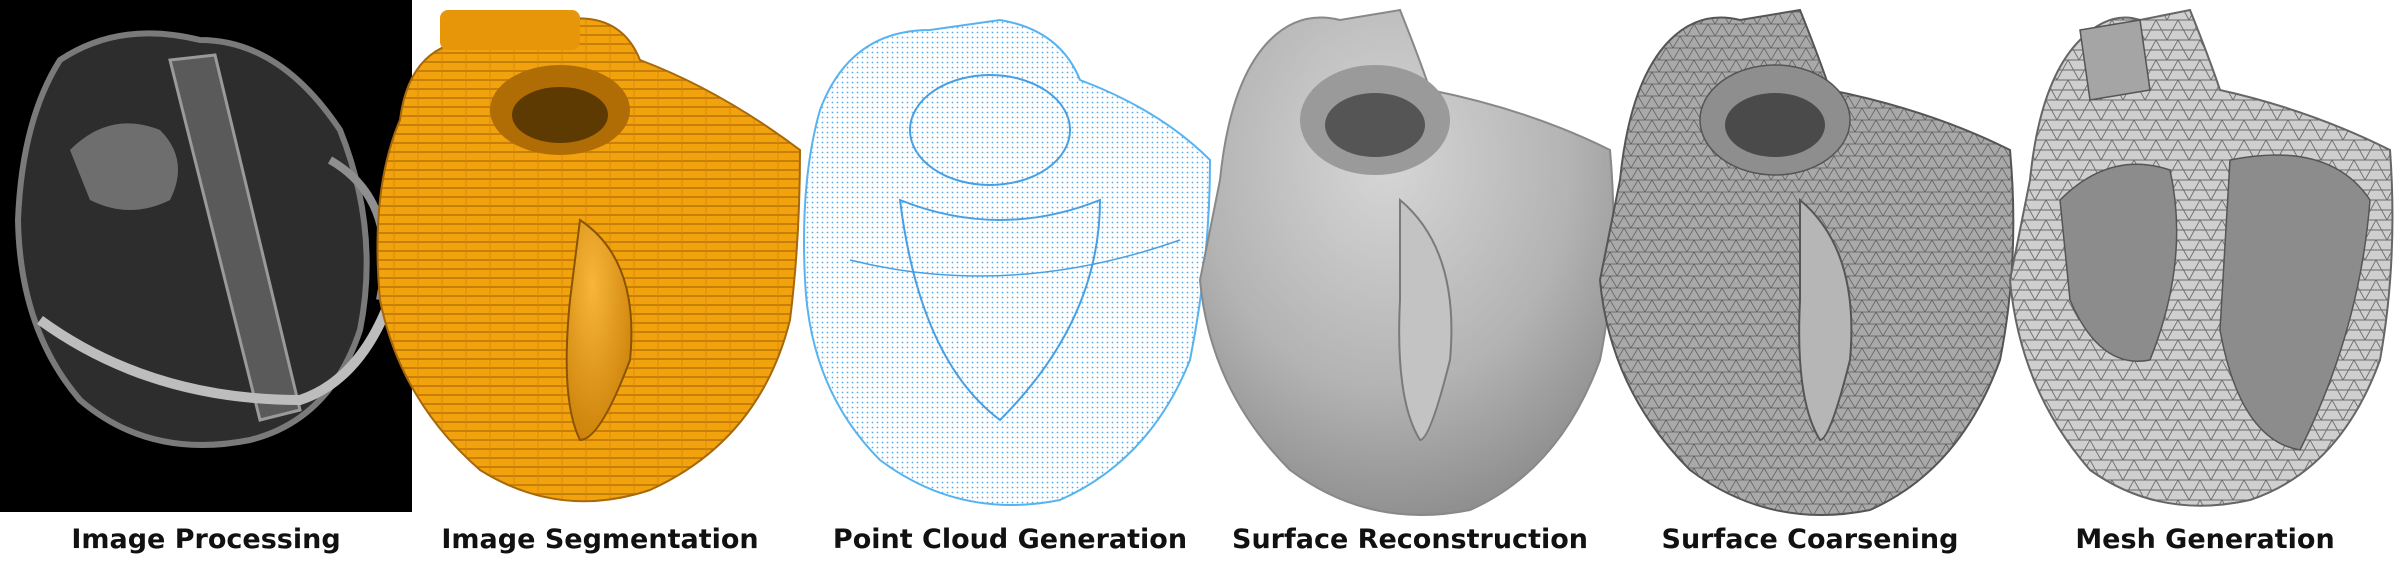  I want to click on mesh-top-vessel, so click(2115, 60).